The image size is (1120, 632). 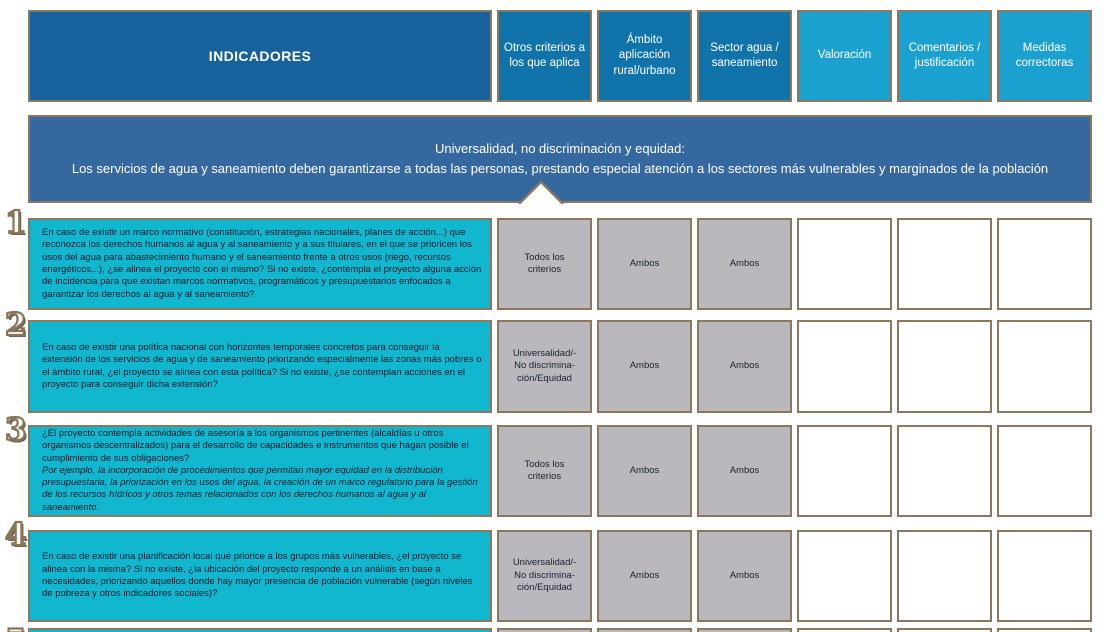 What do you see at coordinates (544, 630) in the screenshot?
I see `criteria-cell` at bounding box center [544, 630].